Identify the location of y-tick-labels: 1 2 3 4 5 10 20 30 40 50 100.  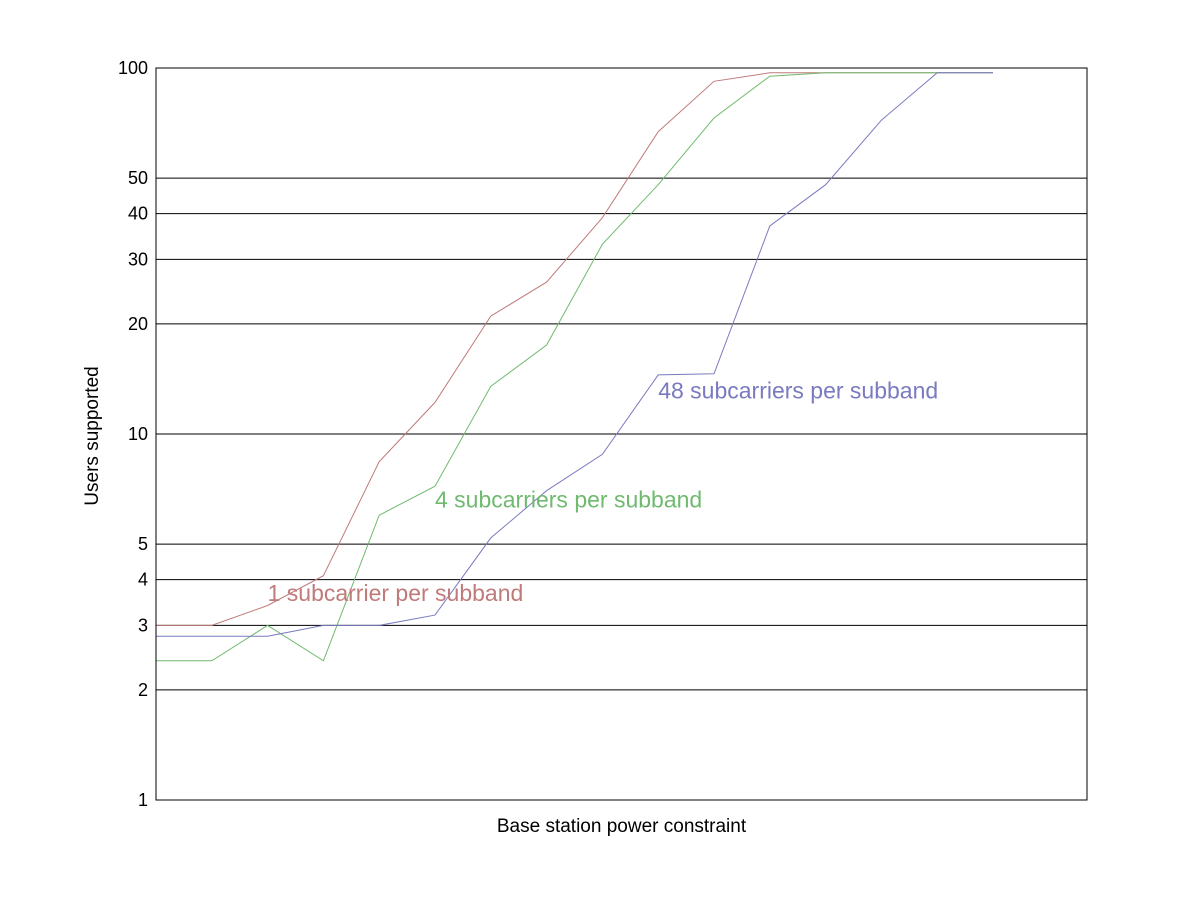
(133, 434).